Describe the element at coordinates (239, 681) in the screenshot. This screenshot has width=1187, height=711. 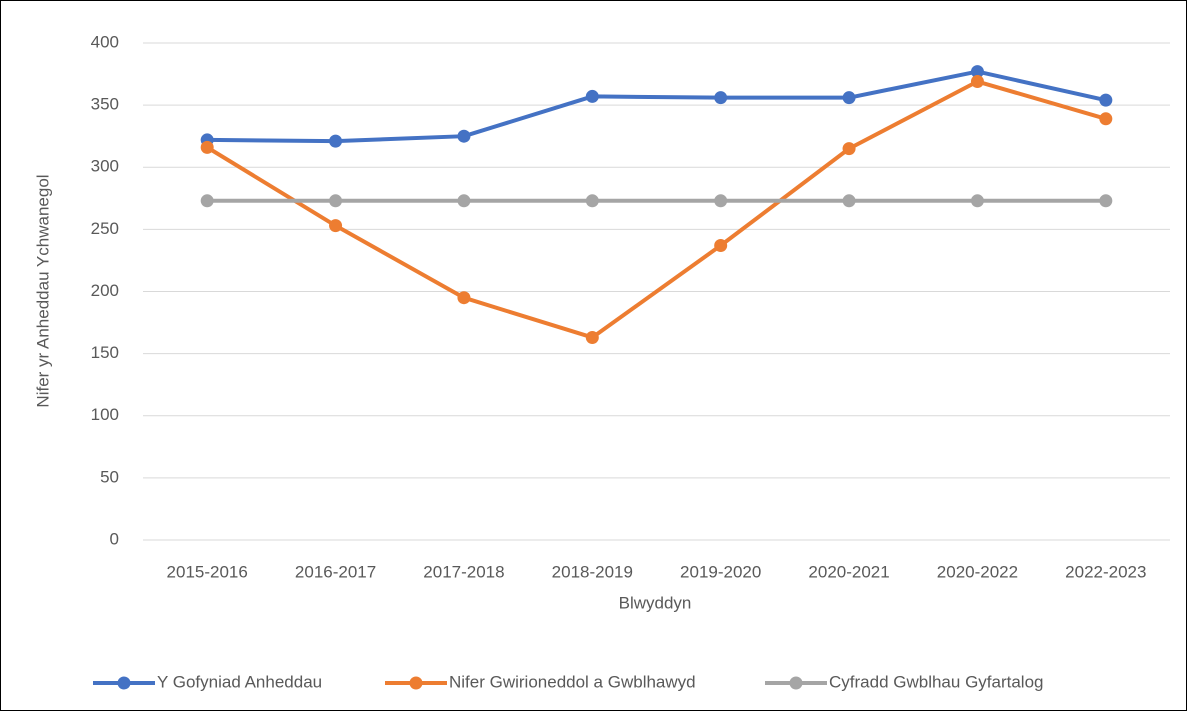
I see `legend-label: Y Gofyniad Anheddau` at that location.